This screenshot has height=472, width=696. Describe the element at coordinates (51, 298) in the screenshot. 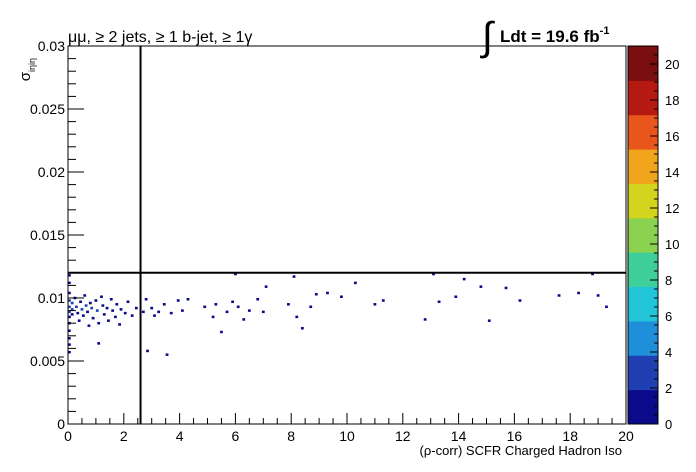

I see `y-tick-label: 0.01` at that location.